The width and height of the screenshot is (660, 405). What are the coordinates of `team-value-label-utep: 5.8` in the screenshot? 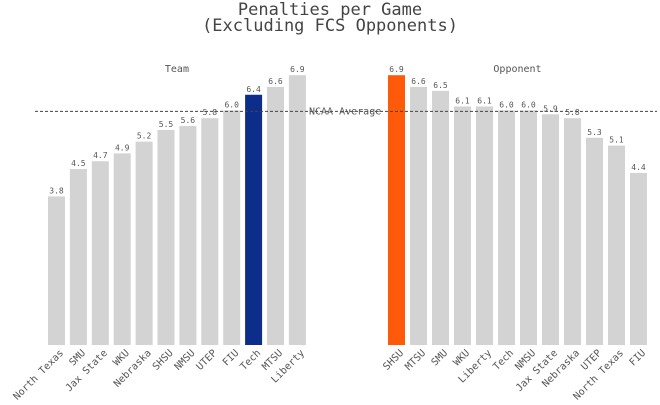 It's located at (210, 112).